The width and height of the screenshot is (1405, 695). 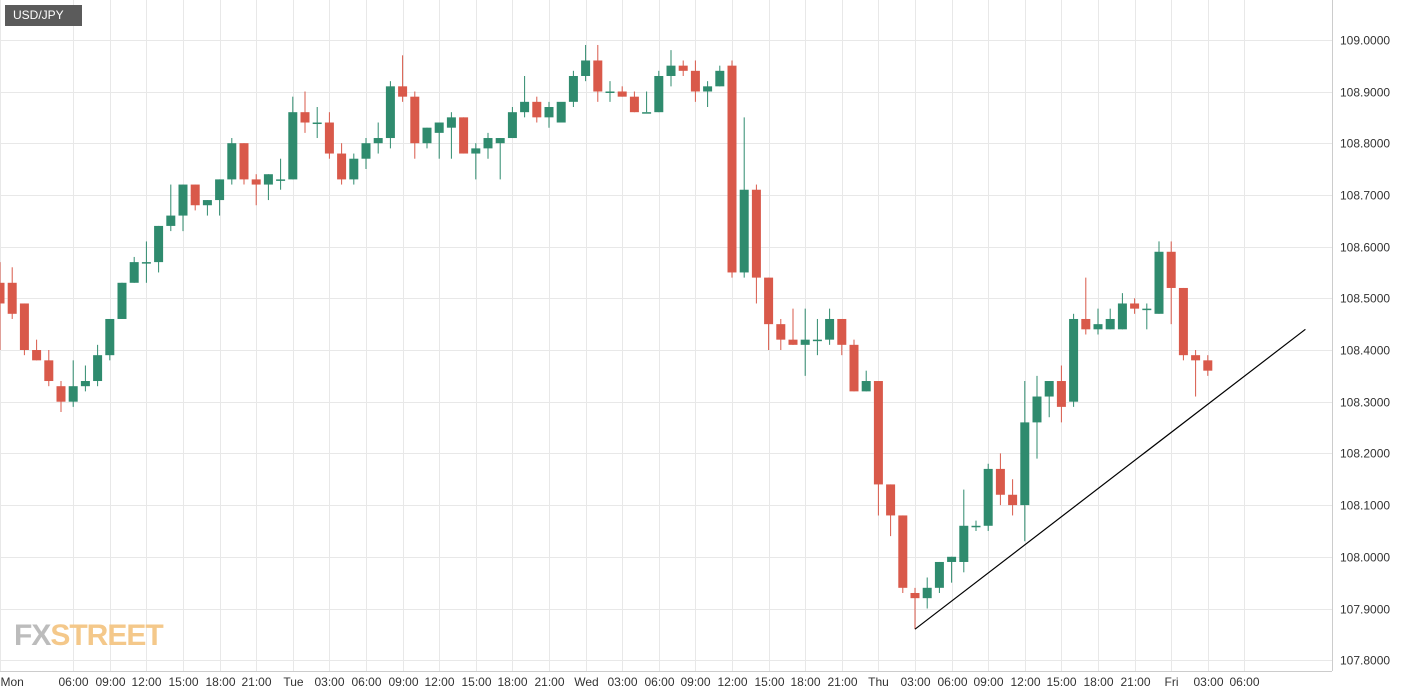 I want to click on y-tick-label: 108.4000, so click(x=1365, y=351).